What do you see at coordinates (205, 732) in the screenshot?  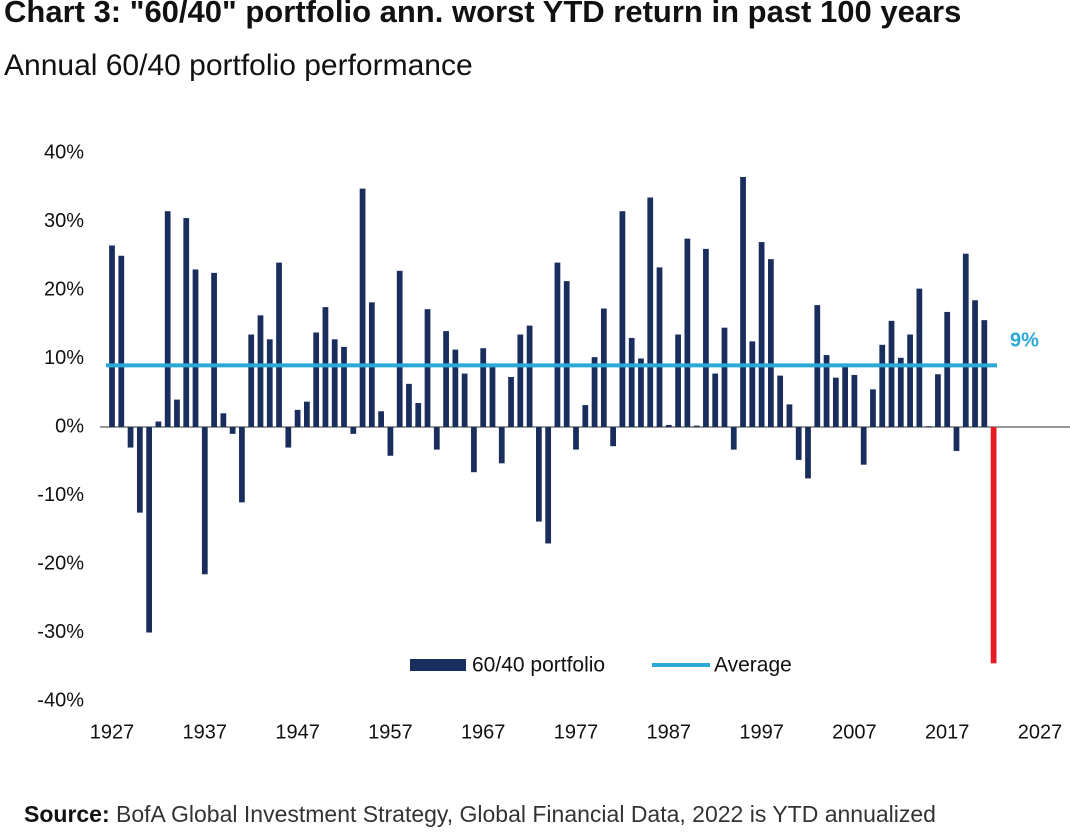 I see `x-tick-label: 1937` at bounding box center [205, 732].